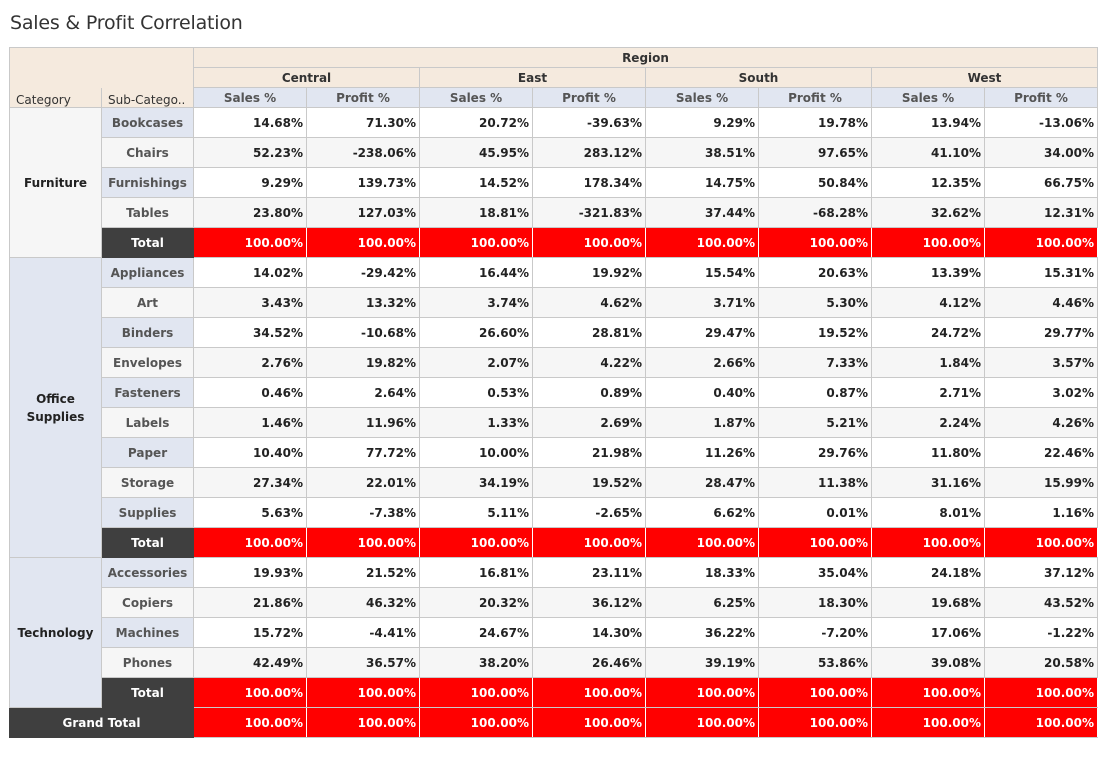 This screenshot has height=757, width=1115. Describe the element at coordinates (476, 602) in the screenshot. I see `value-cell: 20.32%` at that location.